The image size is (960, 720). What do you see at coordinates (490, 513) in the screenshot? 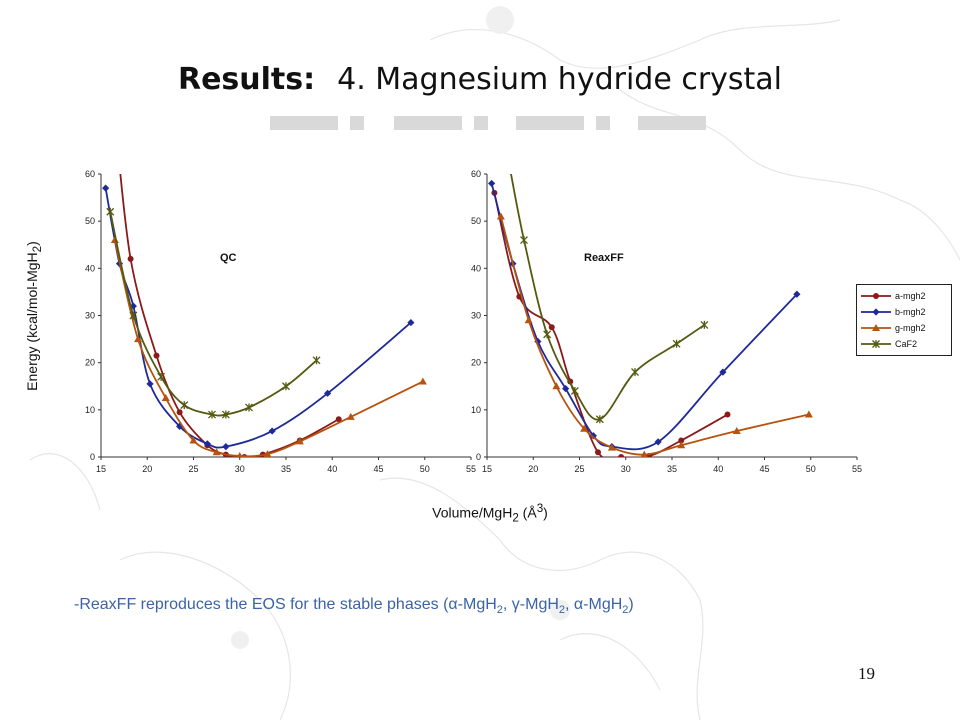
I see `x-axis-label: Volume/MgH2 (Å3)` at bounding box center [490, 513].